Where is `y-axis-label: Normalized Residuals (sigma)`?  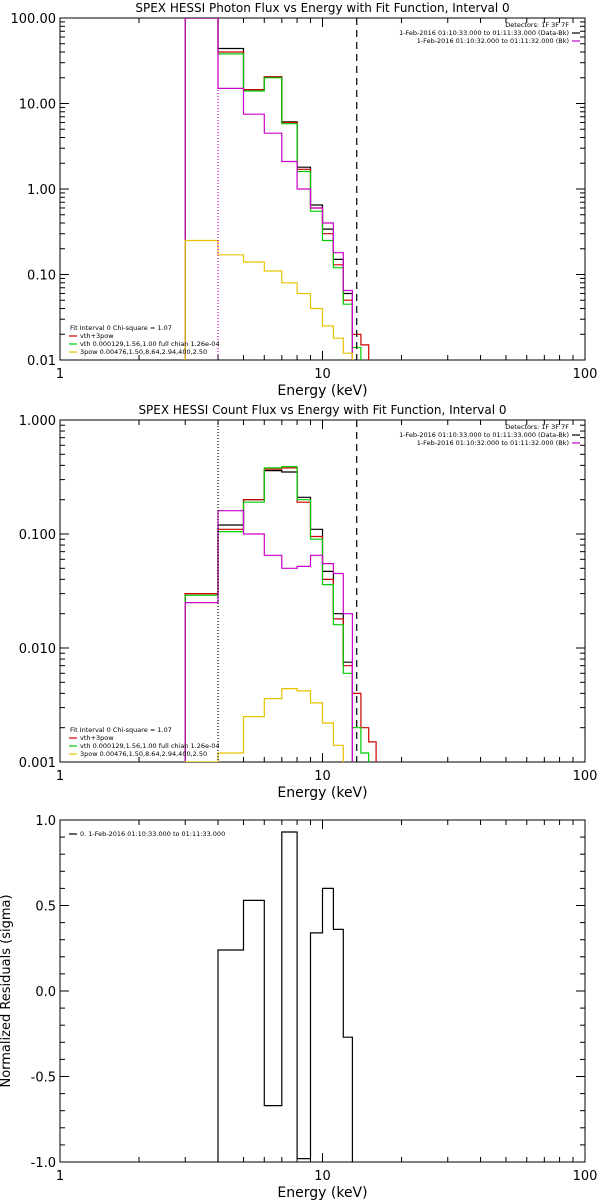 y-axis-label: Normalized Residuals (sigma) is located at coordinates (7, 990).